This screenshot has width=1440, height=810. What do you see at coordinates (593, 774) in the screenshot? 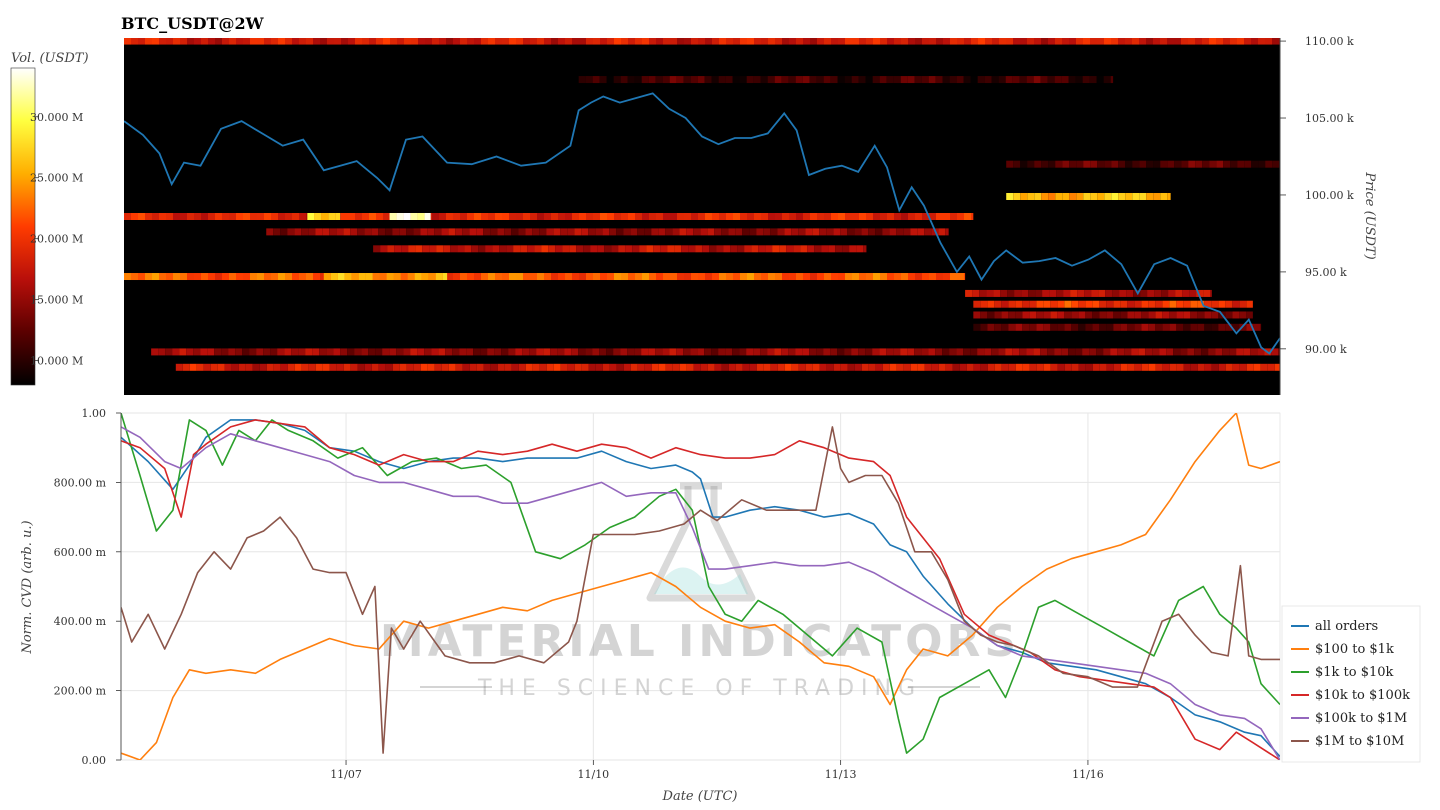
I see `x-tick-label: 11/10` at bounding box center [593, 774].